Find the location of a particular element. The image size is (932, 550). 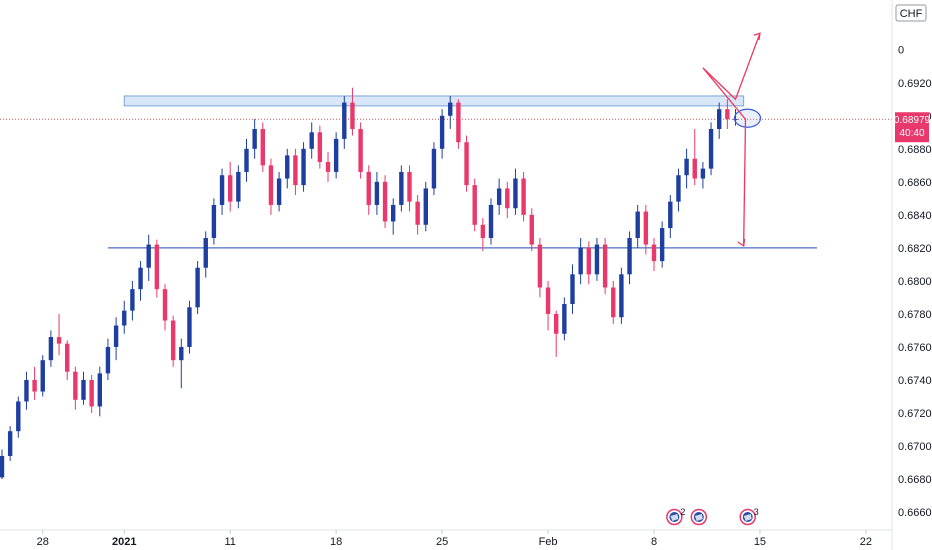

resistance-zone-rect is located at coordinates (434, 101).